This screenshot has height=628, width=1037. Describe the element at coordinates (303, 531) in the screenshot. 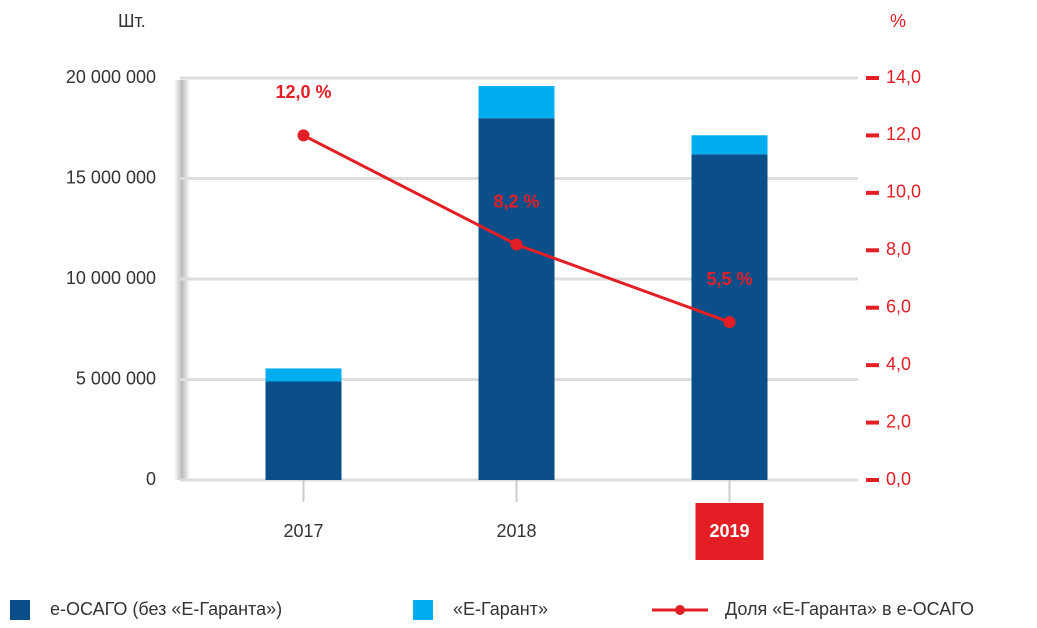

I see `x-tick-label: 2017` at that location.